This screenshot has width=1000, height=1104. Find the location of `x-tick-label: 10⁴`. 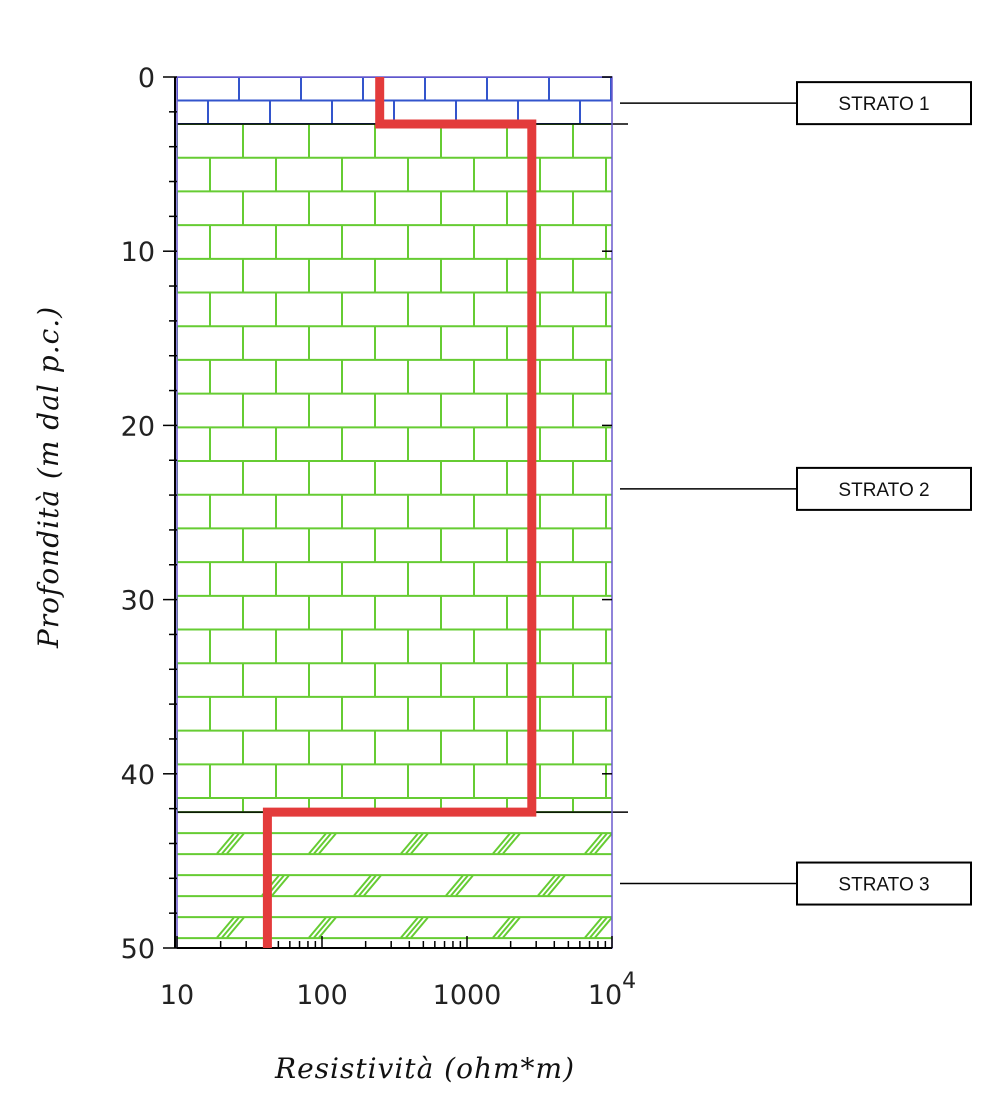

x-tick-label: 10⁴ is located at coordinates (612, 990).